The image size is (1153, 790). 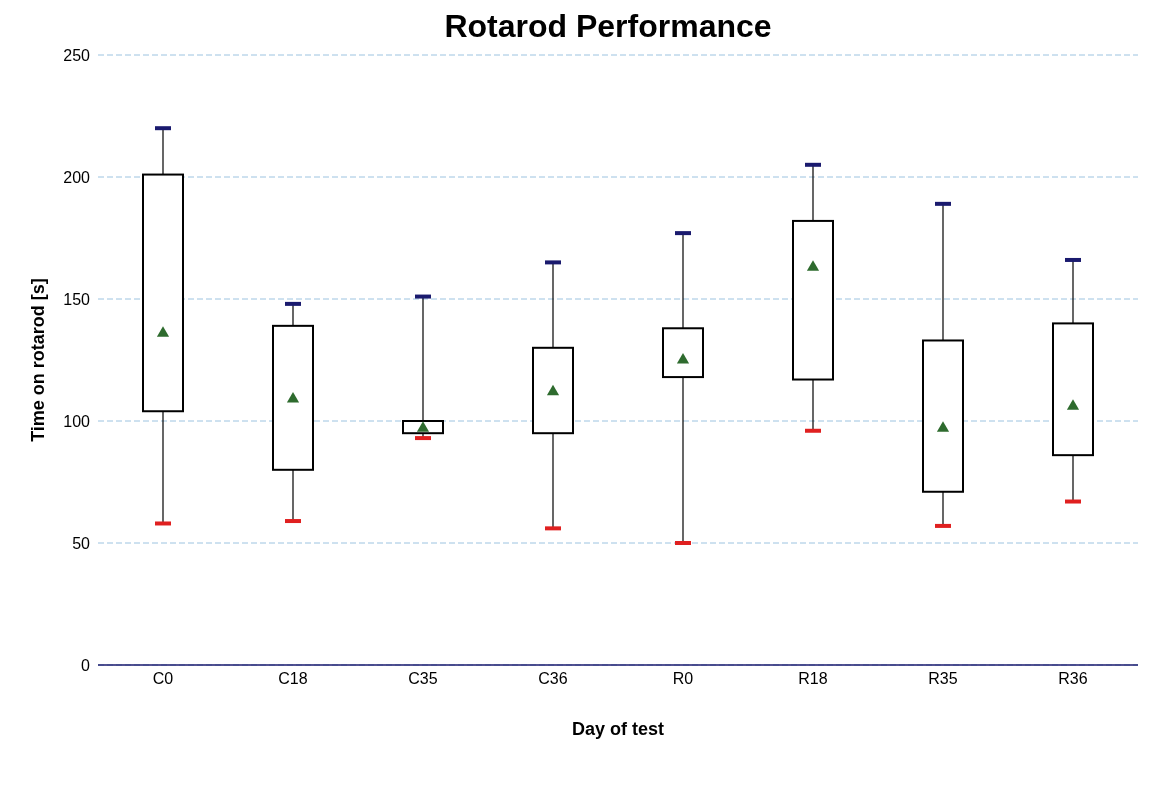 What do you see at coordinates (163, 679) in the screenshot?
I see `x-tick-label: C0` at bounding box center [163, 679].